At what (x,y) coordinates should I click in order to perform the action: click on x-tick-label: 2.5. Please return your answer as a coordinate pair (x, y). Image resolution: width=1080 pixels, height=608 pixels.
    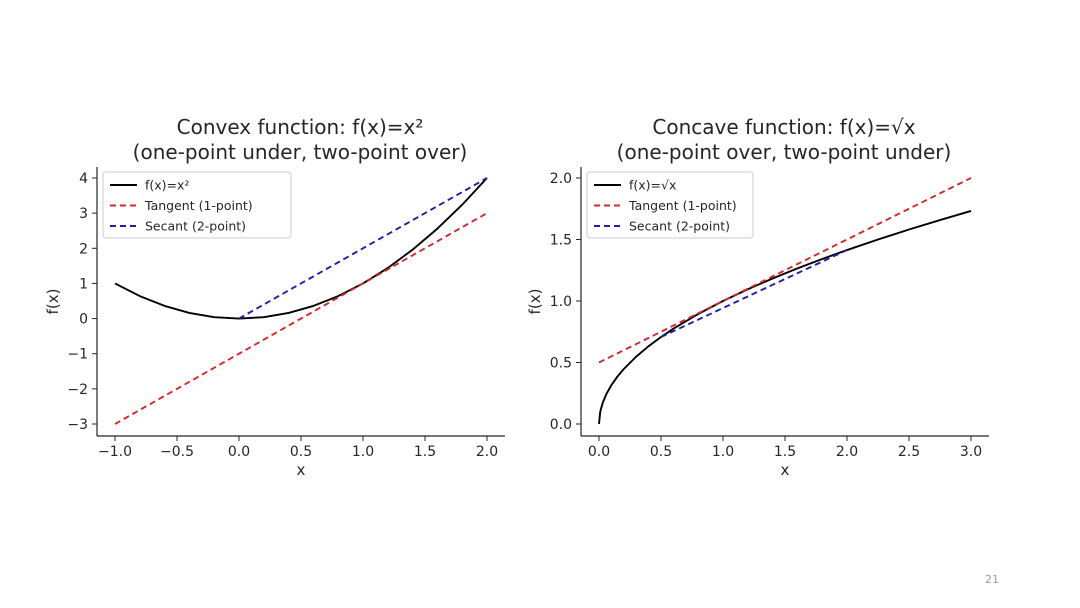
    Looking at the image, I should click on (909, 452).